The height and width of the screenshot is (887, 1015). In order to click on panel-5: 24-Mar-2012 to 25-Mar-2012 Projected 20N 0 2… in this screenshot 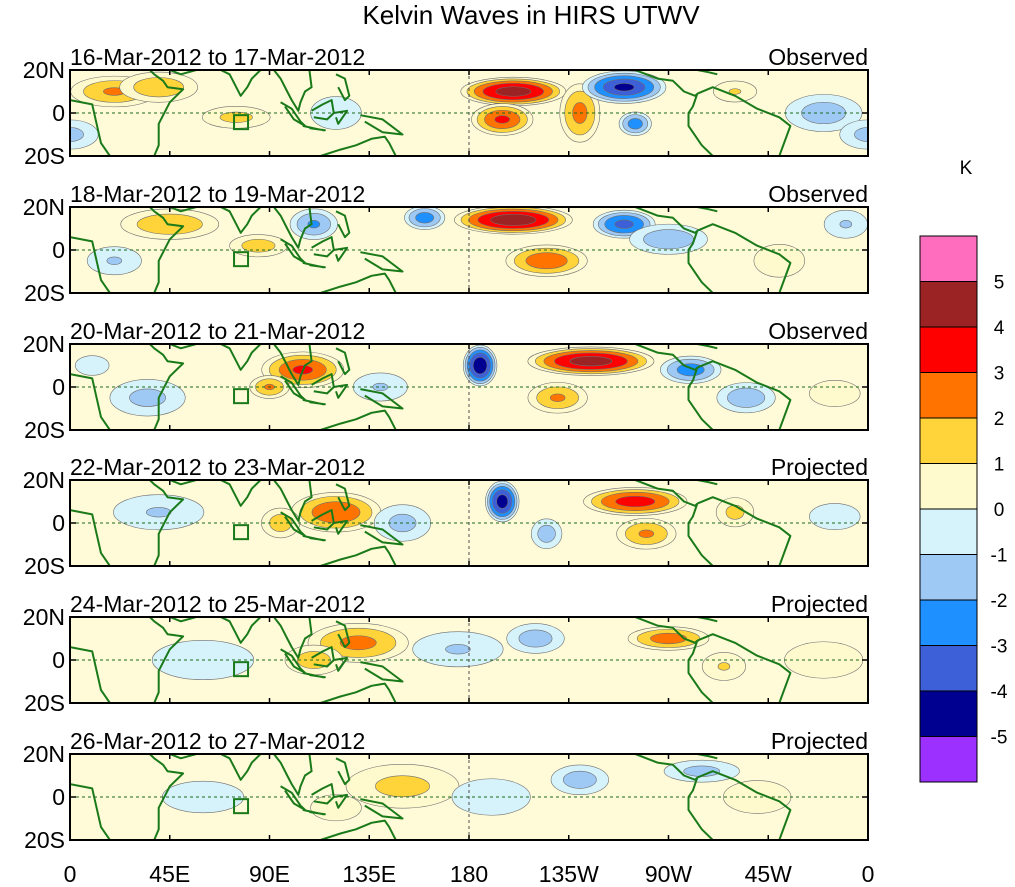, I will do `click(446, 653)`.